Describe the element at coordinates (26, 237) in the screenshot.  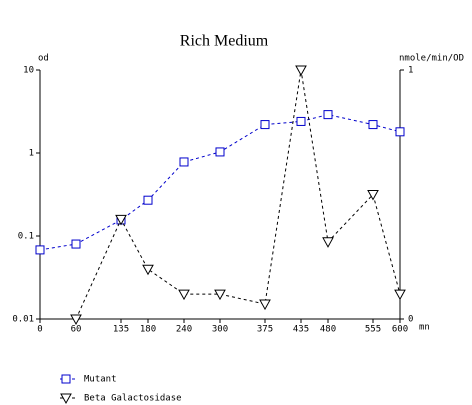
I see `y-tick-label: 0.1` at that location.